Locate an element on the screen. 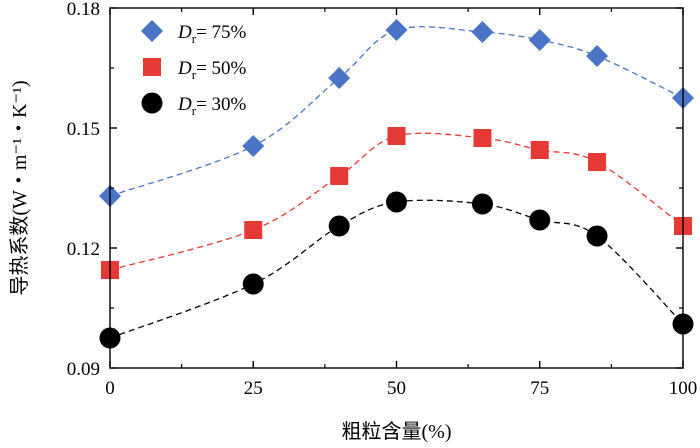 The image size is (700, 448). x-tick-label: 100 is located at coordinates (683, 388).